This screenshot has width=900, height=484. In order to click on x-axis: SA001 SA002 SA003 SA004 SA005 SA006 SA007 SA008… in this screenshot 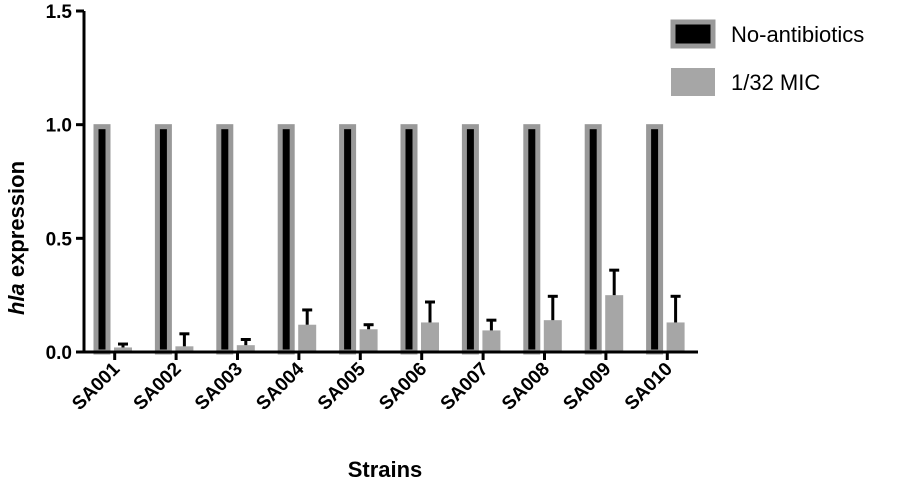, I will do `click(383, 382)`.